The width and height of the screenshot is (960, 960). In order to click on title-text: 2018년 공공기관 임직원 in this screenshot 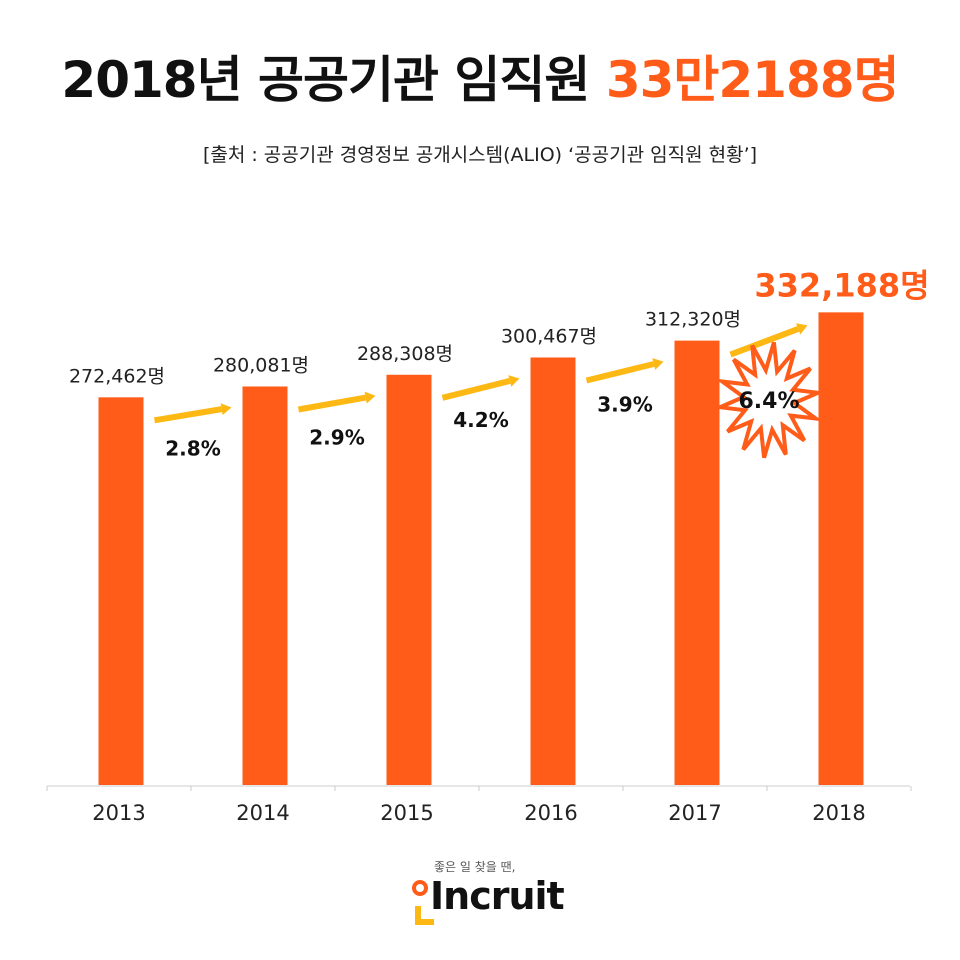, I will do `click(333, 80)`.